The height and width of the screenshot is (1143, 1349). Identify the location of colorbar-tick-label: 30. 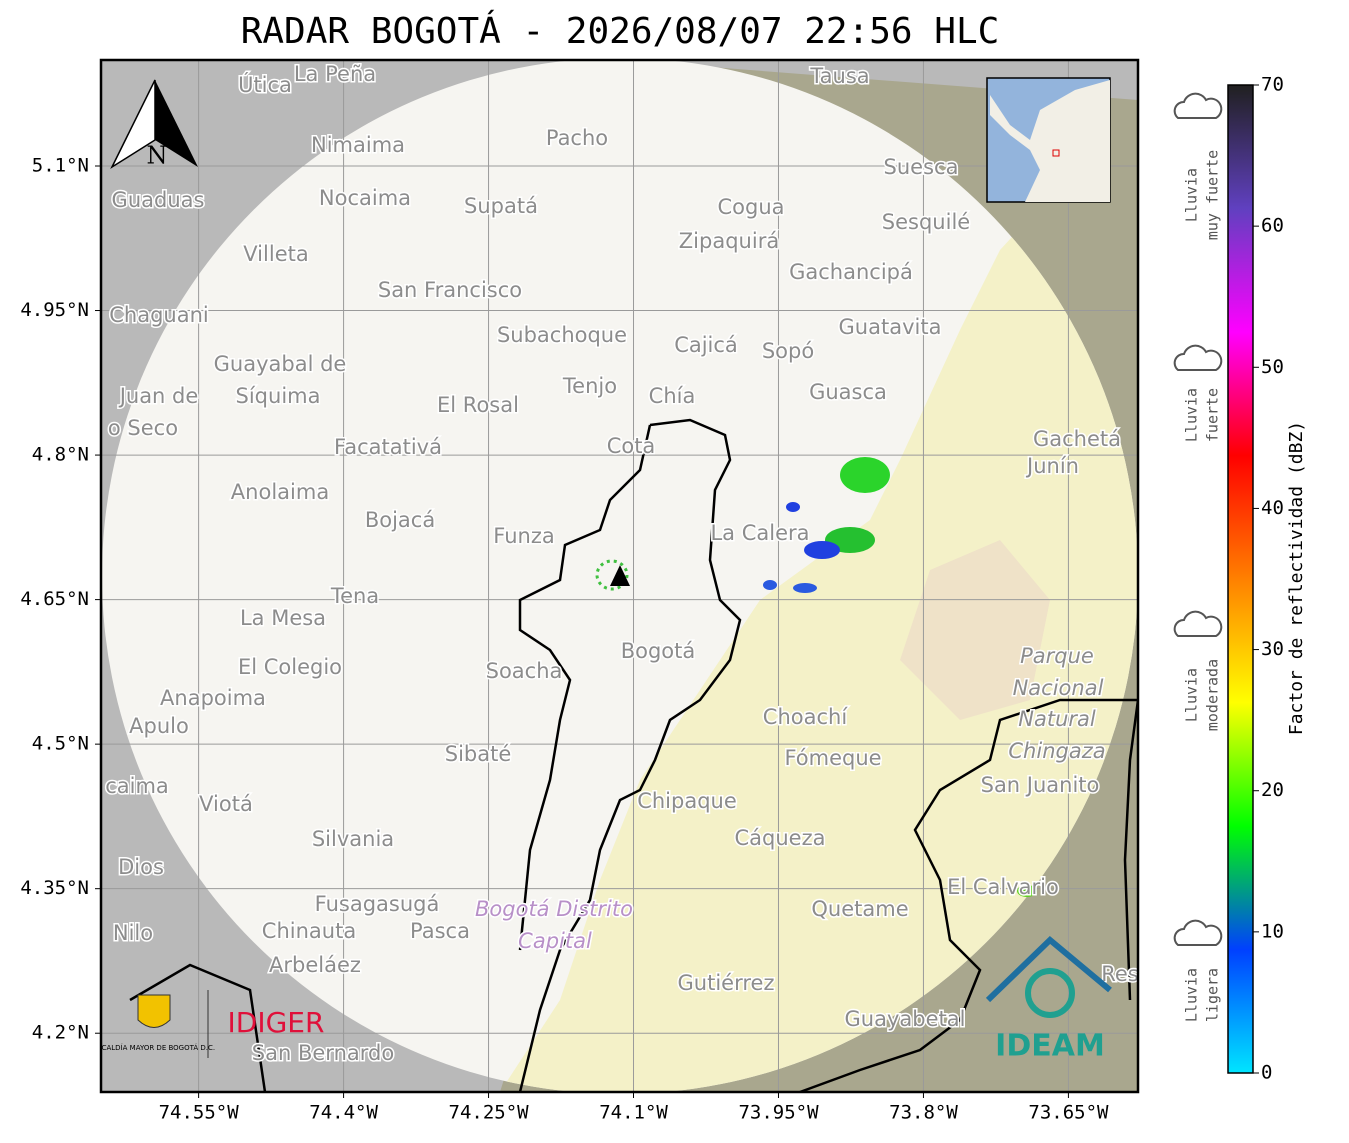
(1272, 649).